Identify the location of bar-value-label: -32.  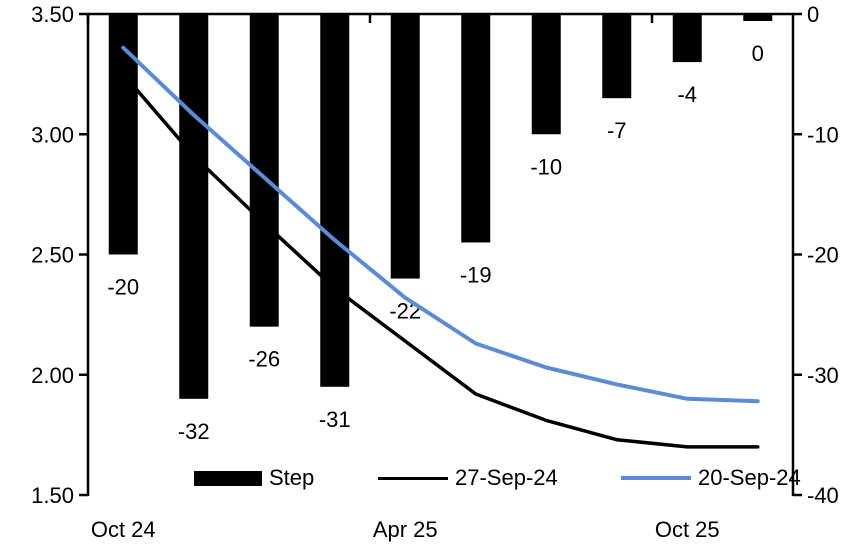
(194, 431).